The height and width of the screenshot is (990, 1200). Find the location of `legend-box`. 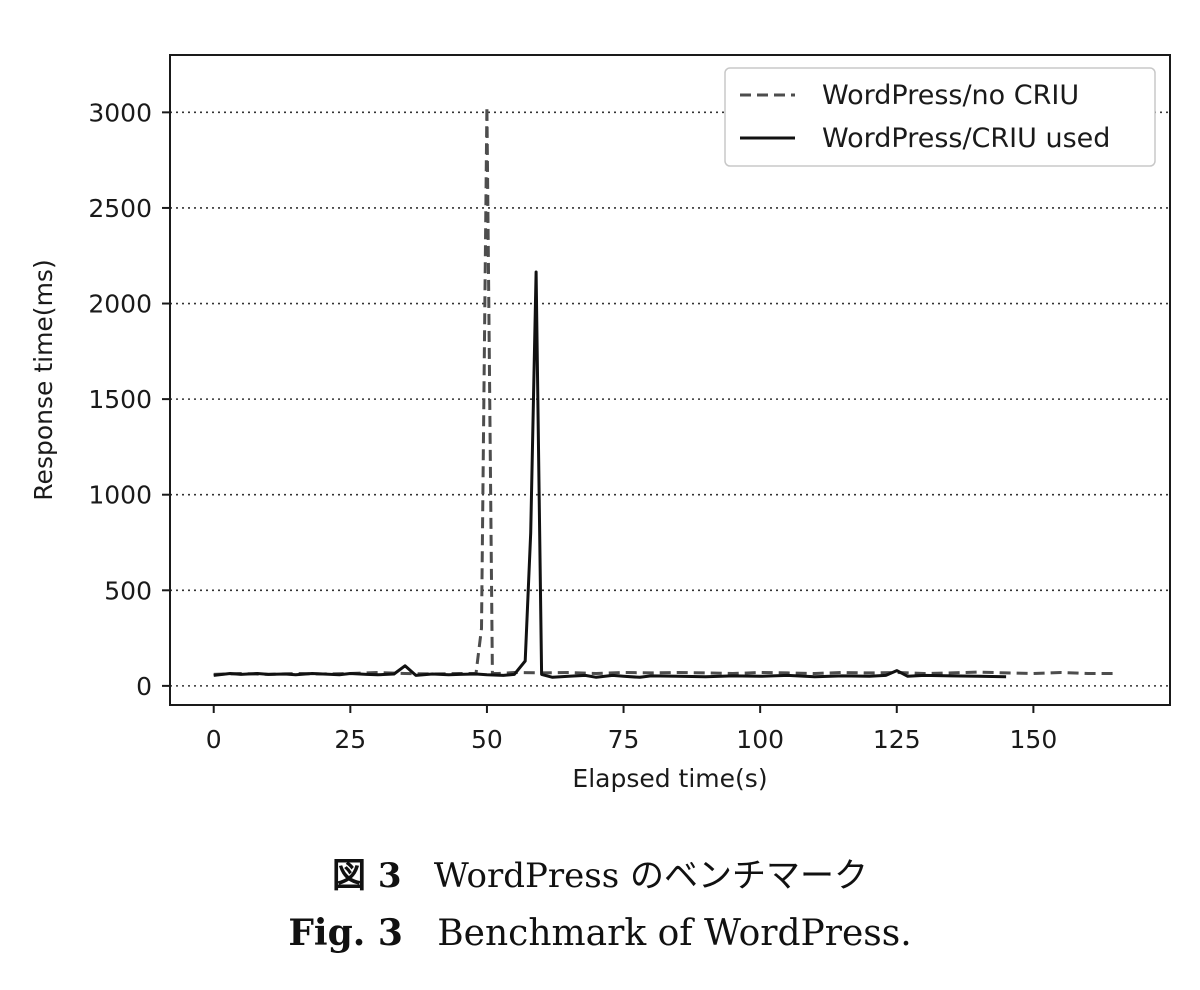

legend-box is located at coordinates (940, 117).